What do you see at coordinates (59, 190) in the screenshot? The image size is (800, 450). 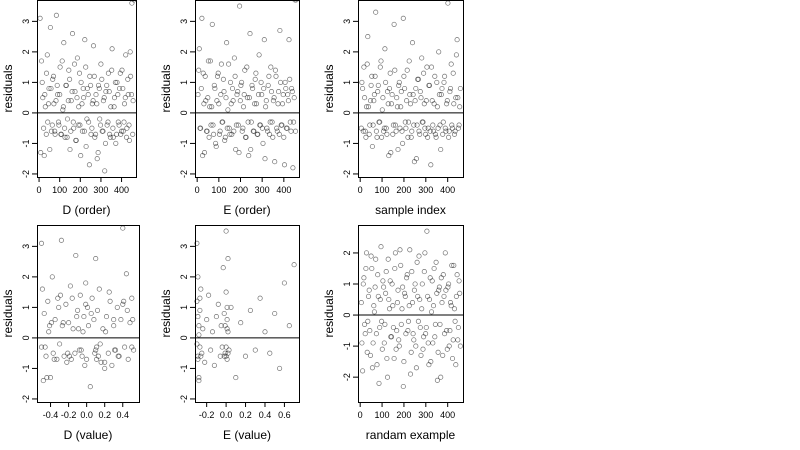 I see `x-tick-label: 100` at bounding box center [59, 190].